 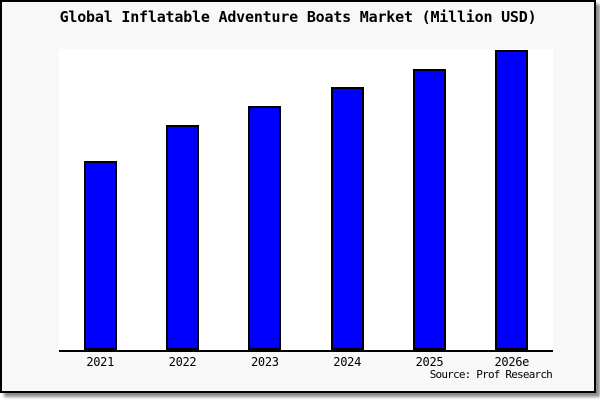 I want to click on x-tick-label-2024: 2024, so click(x=347, y=362).